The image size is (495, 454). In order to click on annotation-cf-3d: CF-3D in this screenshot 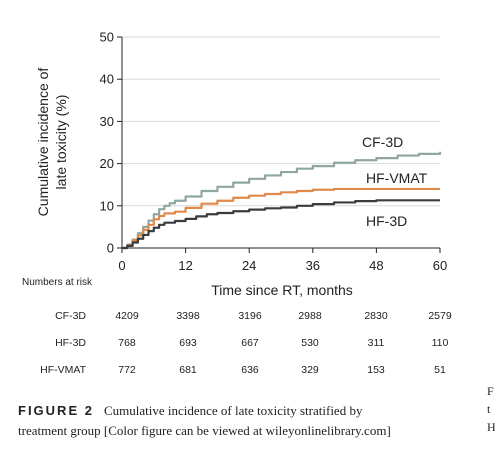, I will do `click(382, 142)`.